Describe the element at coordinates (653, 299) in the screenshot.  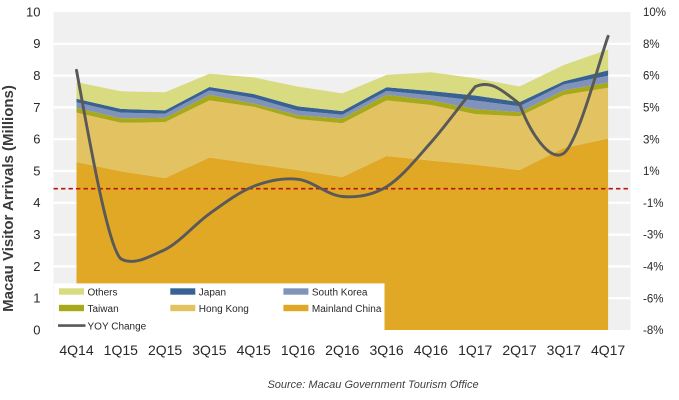
I see `svg-text: -6%` at that location.